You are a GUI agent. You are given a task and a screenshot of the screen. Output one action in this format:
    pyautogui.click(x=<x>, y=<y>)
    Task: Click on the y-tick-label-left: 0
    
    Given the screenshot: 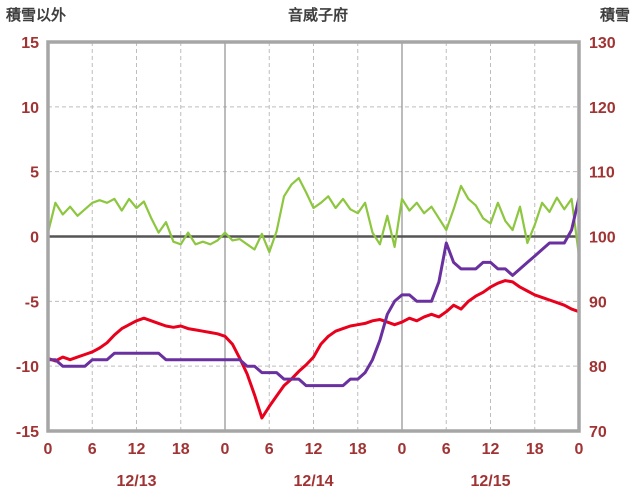 What is the action you would take?
    pyautogui.click(x=34, y=238)
    